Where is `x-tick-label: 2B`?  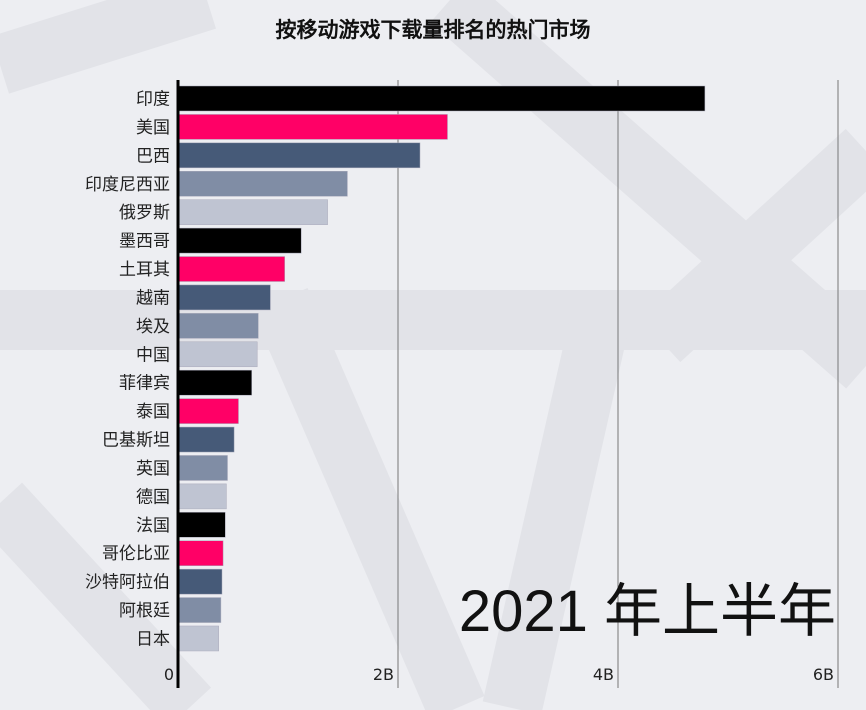 x-tick-label: 2B is located at coordinates (383, 674).